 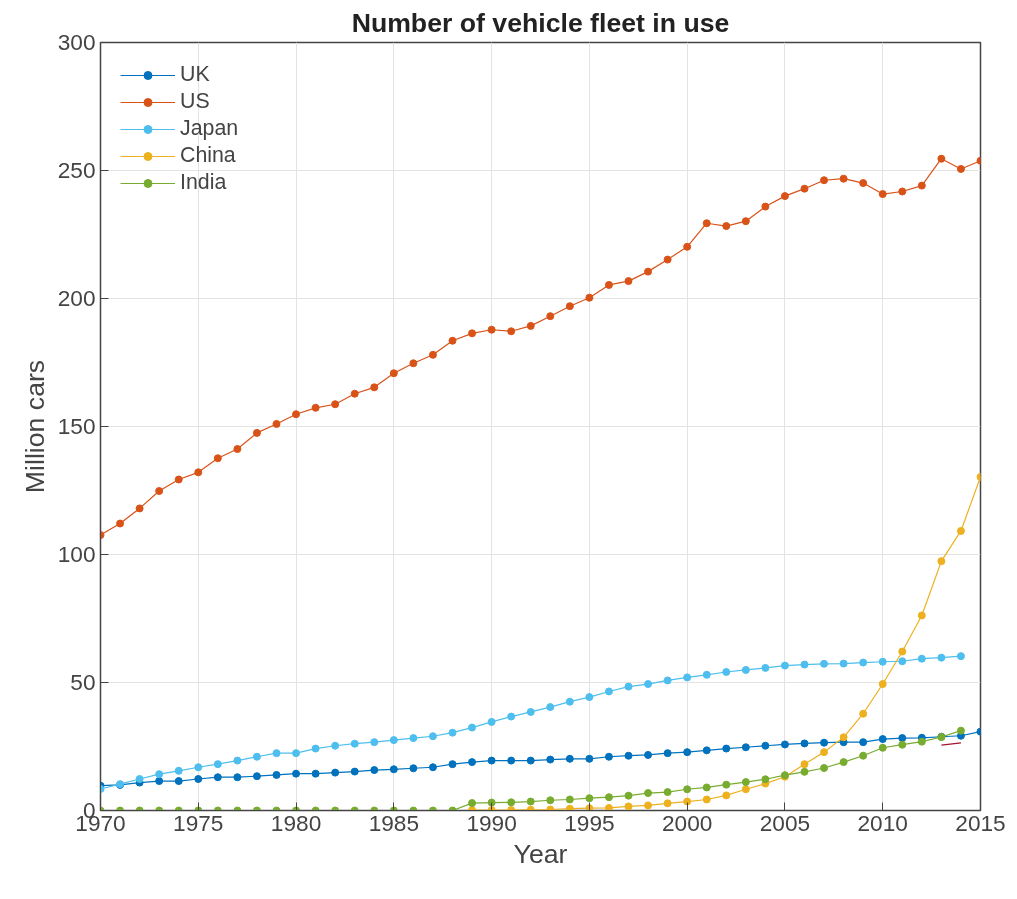 What do you see at coordinates (394, 822) in the screenshot?
I see `x-tick-label: 1985` at bounding box center [394, 822].